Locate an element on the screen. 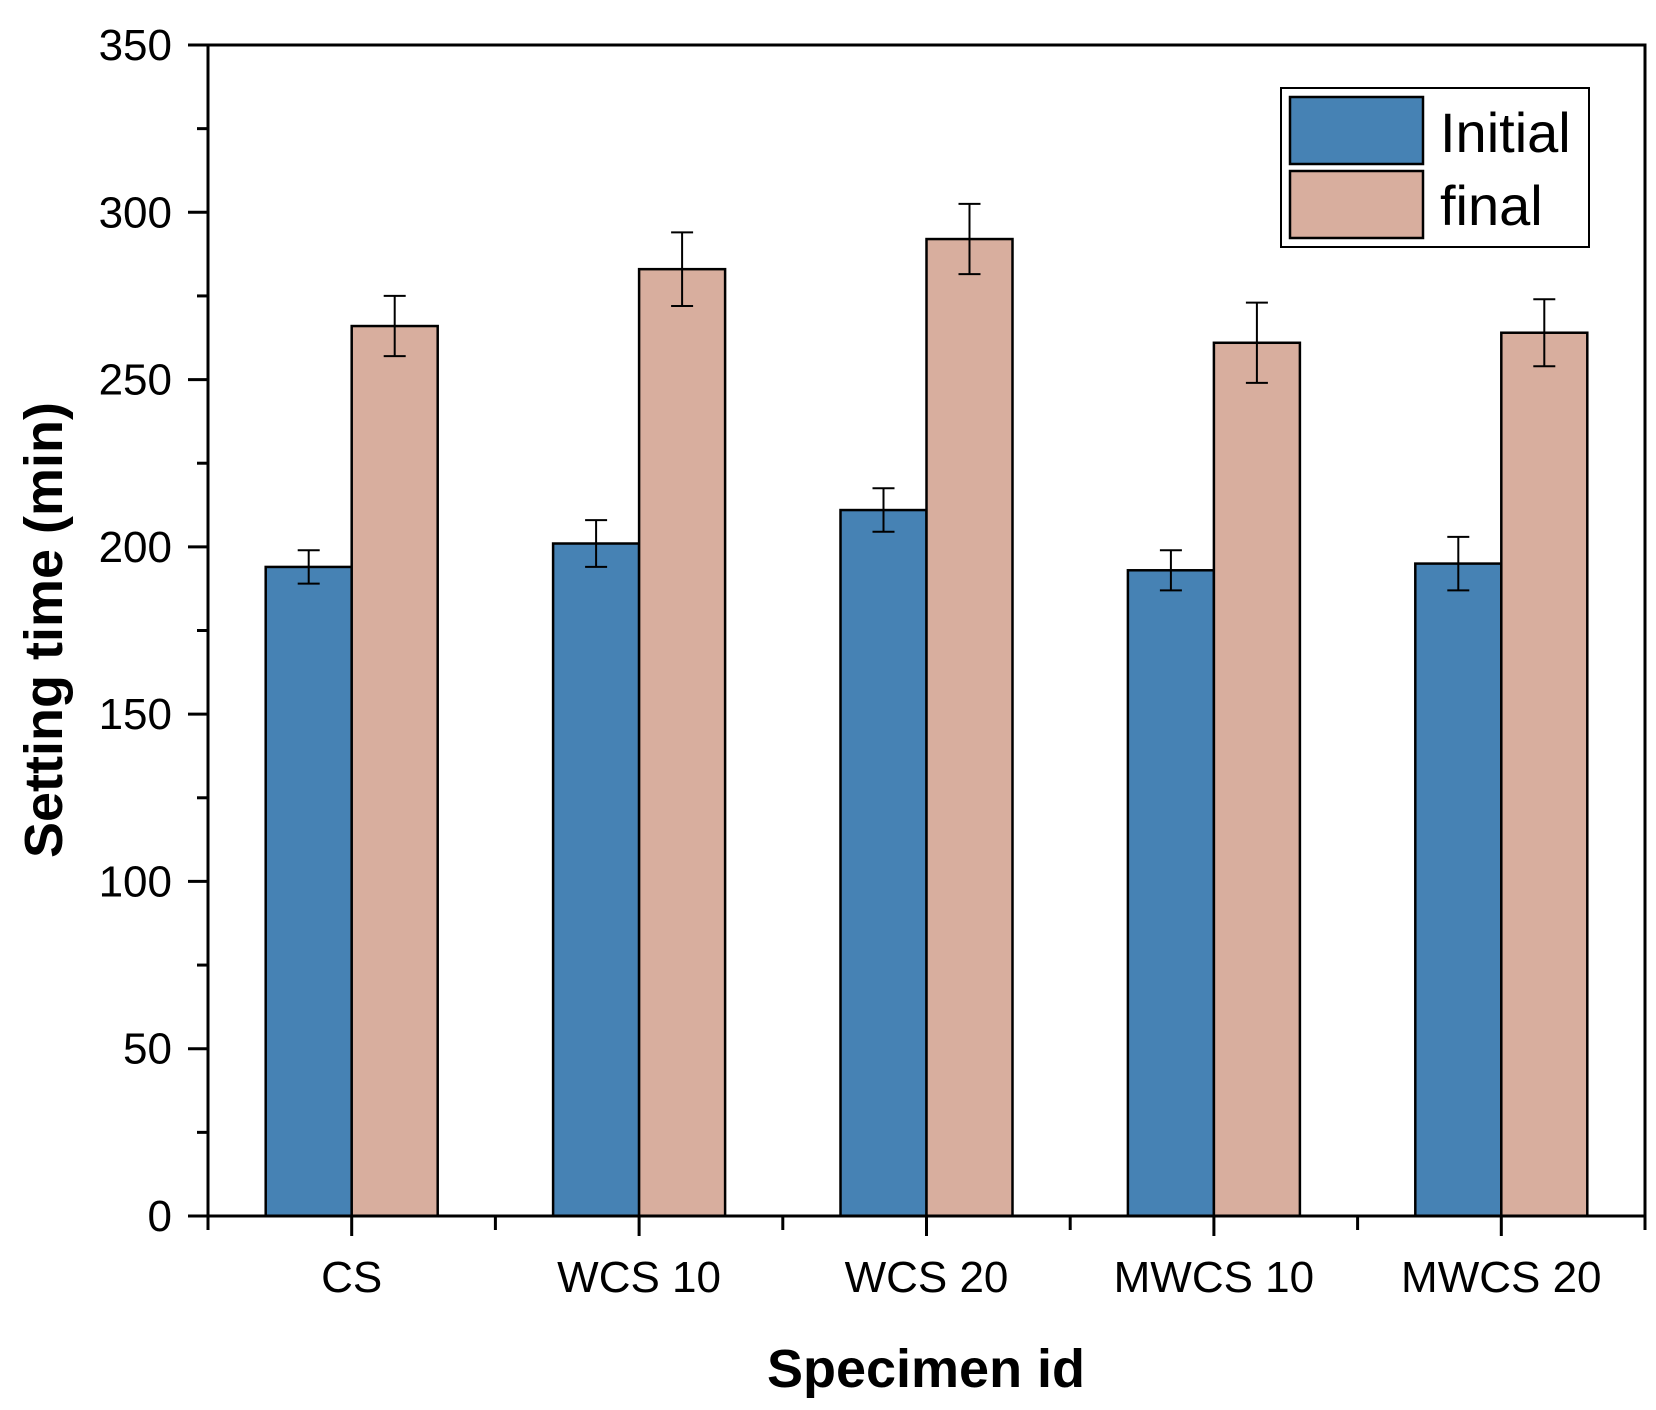 The image size is (1656, 1410). legend: Initial final is located at coordinates (1435, 167).